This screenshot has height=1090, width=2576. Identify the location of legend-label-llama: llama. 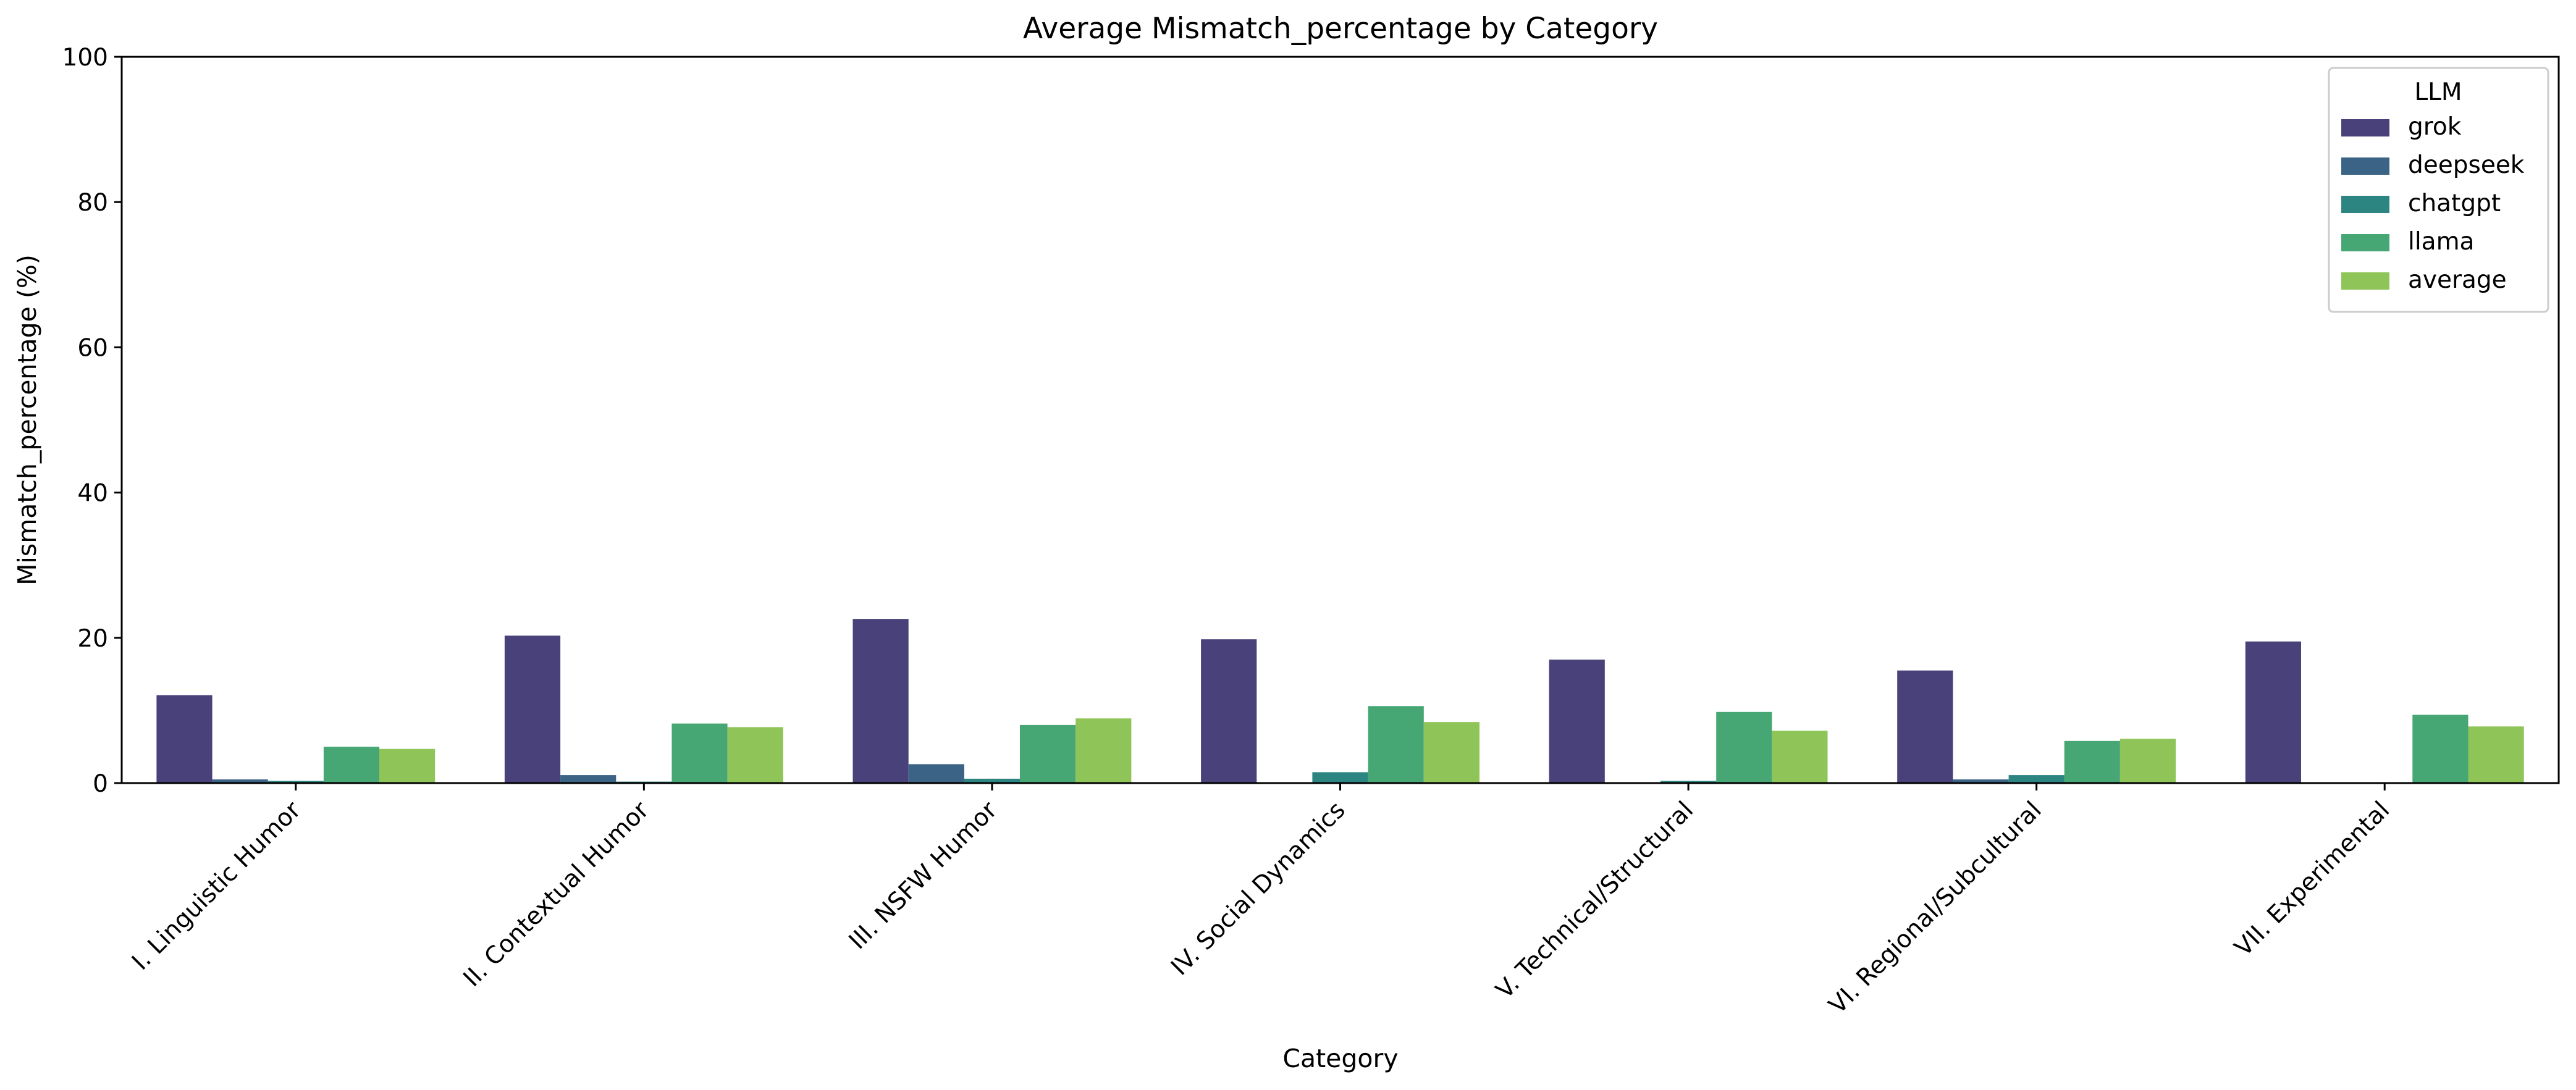
(2441, 242).